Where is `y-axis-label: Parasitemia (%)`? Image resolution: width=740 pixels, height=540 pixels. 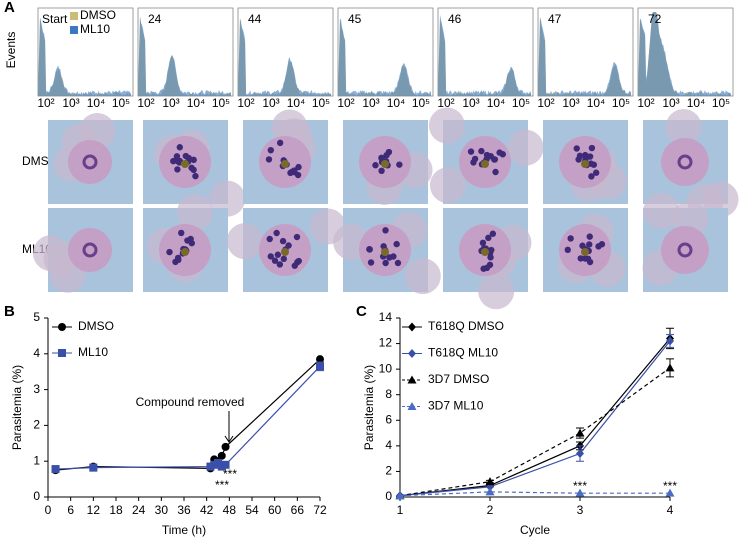
y-axis-label: Parasitemia (%) is located at coordinates (17, 407).